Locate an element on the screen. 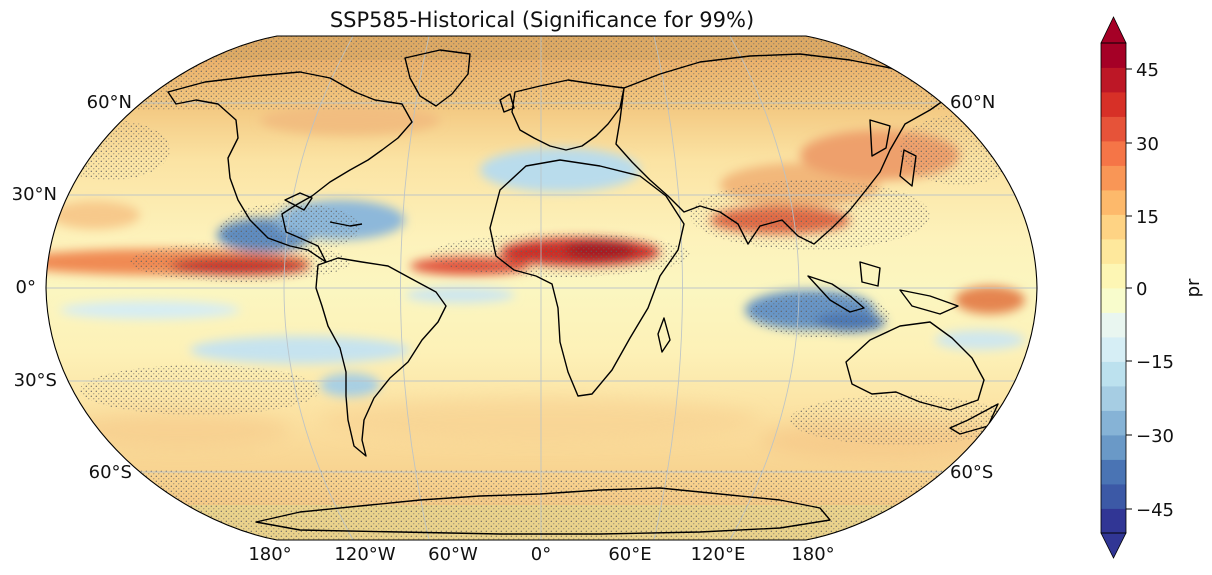  colorbar-tick-label: −45 is located at coordinates (1155, 510).